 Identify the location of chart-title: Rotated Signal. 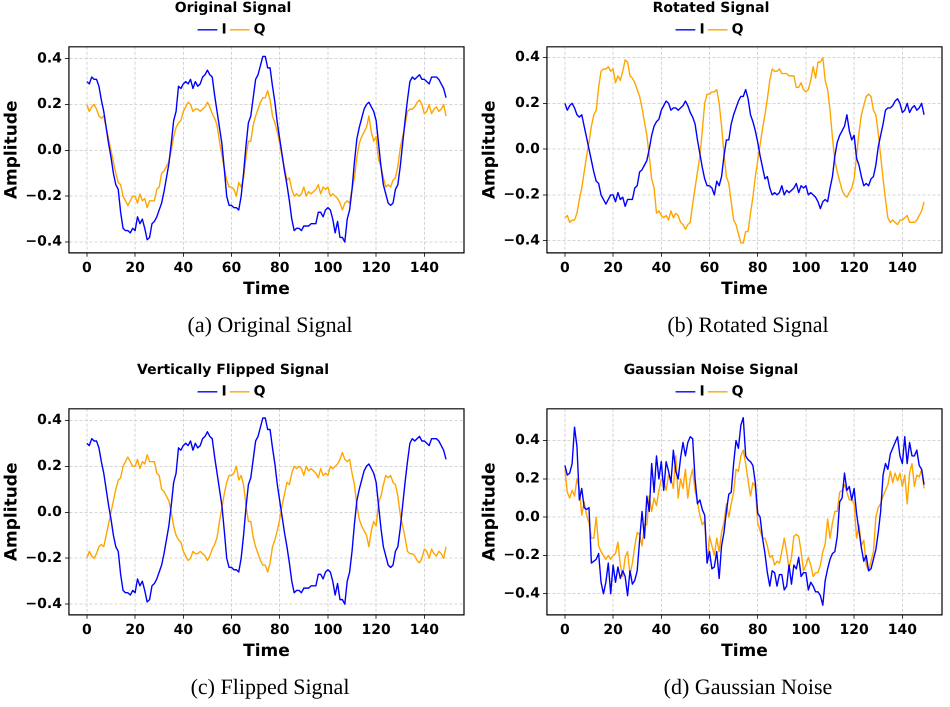
(711, 8).